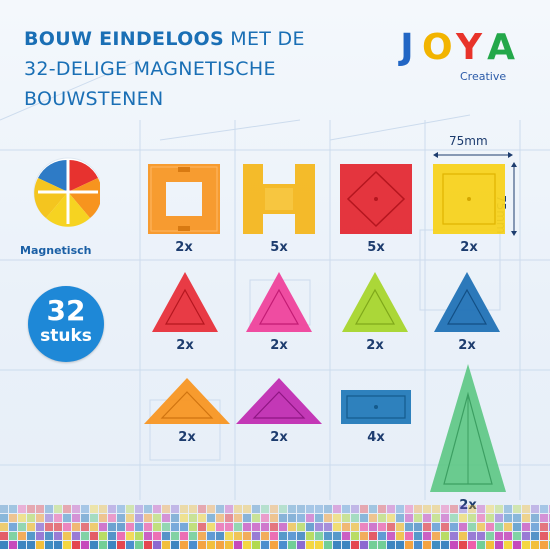 The height and width of the screenshot is (549, 550). What do you see at coordinates (185, 302) in the screenshot?
I see `red-triangle-tile` at bounding box center [185, 302].